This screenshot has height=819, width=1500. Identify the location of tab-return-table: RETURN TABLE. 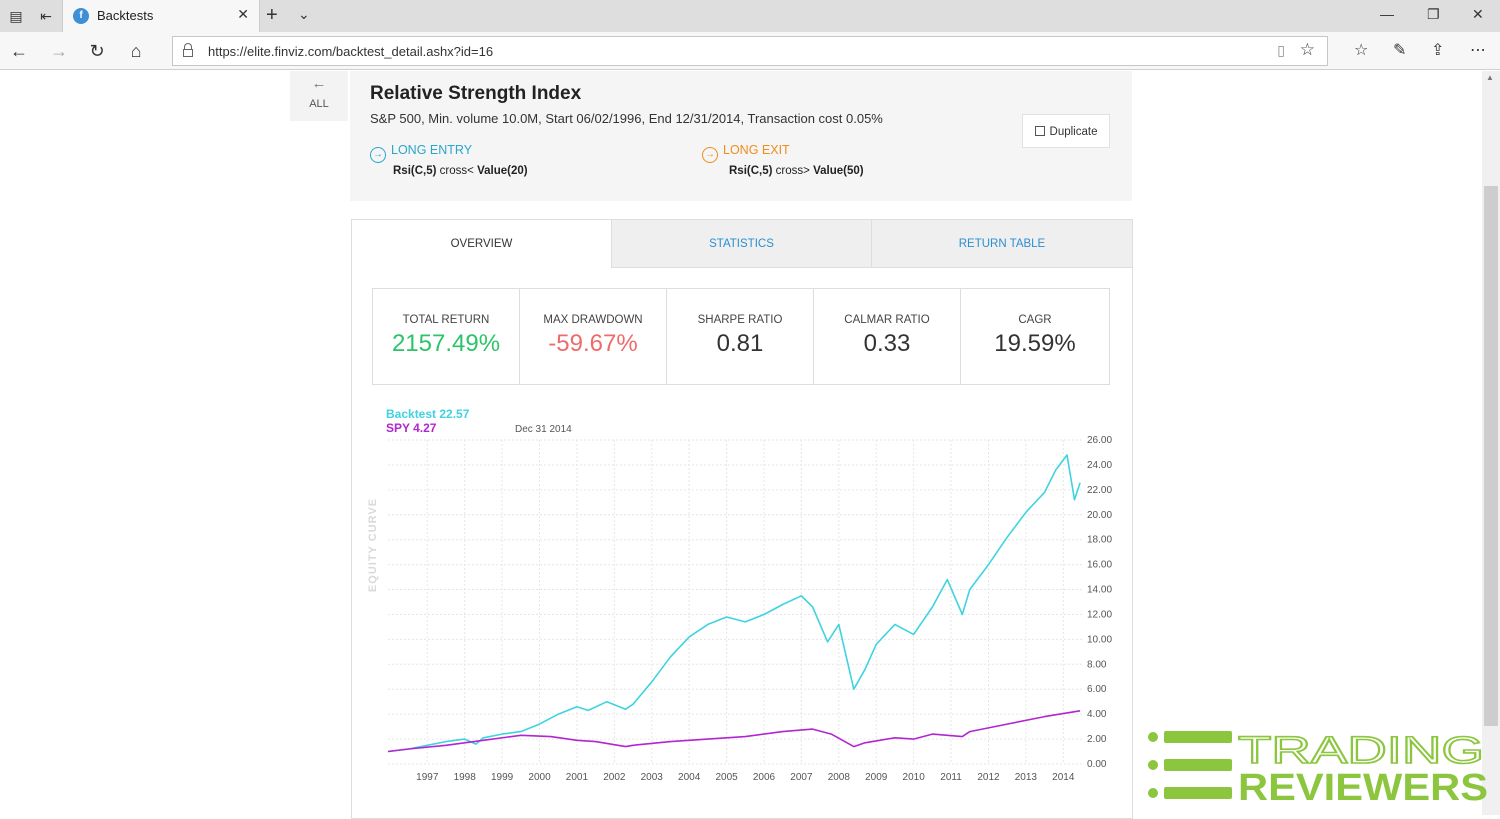
(1002, 244).